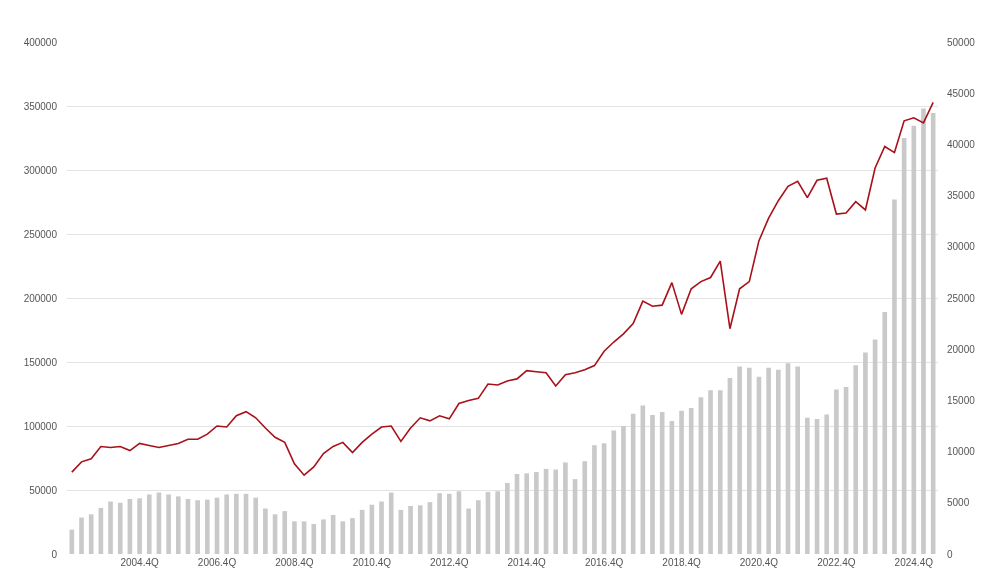  I want to click on y2-tick-label: 15000, so click(961, 400).